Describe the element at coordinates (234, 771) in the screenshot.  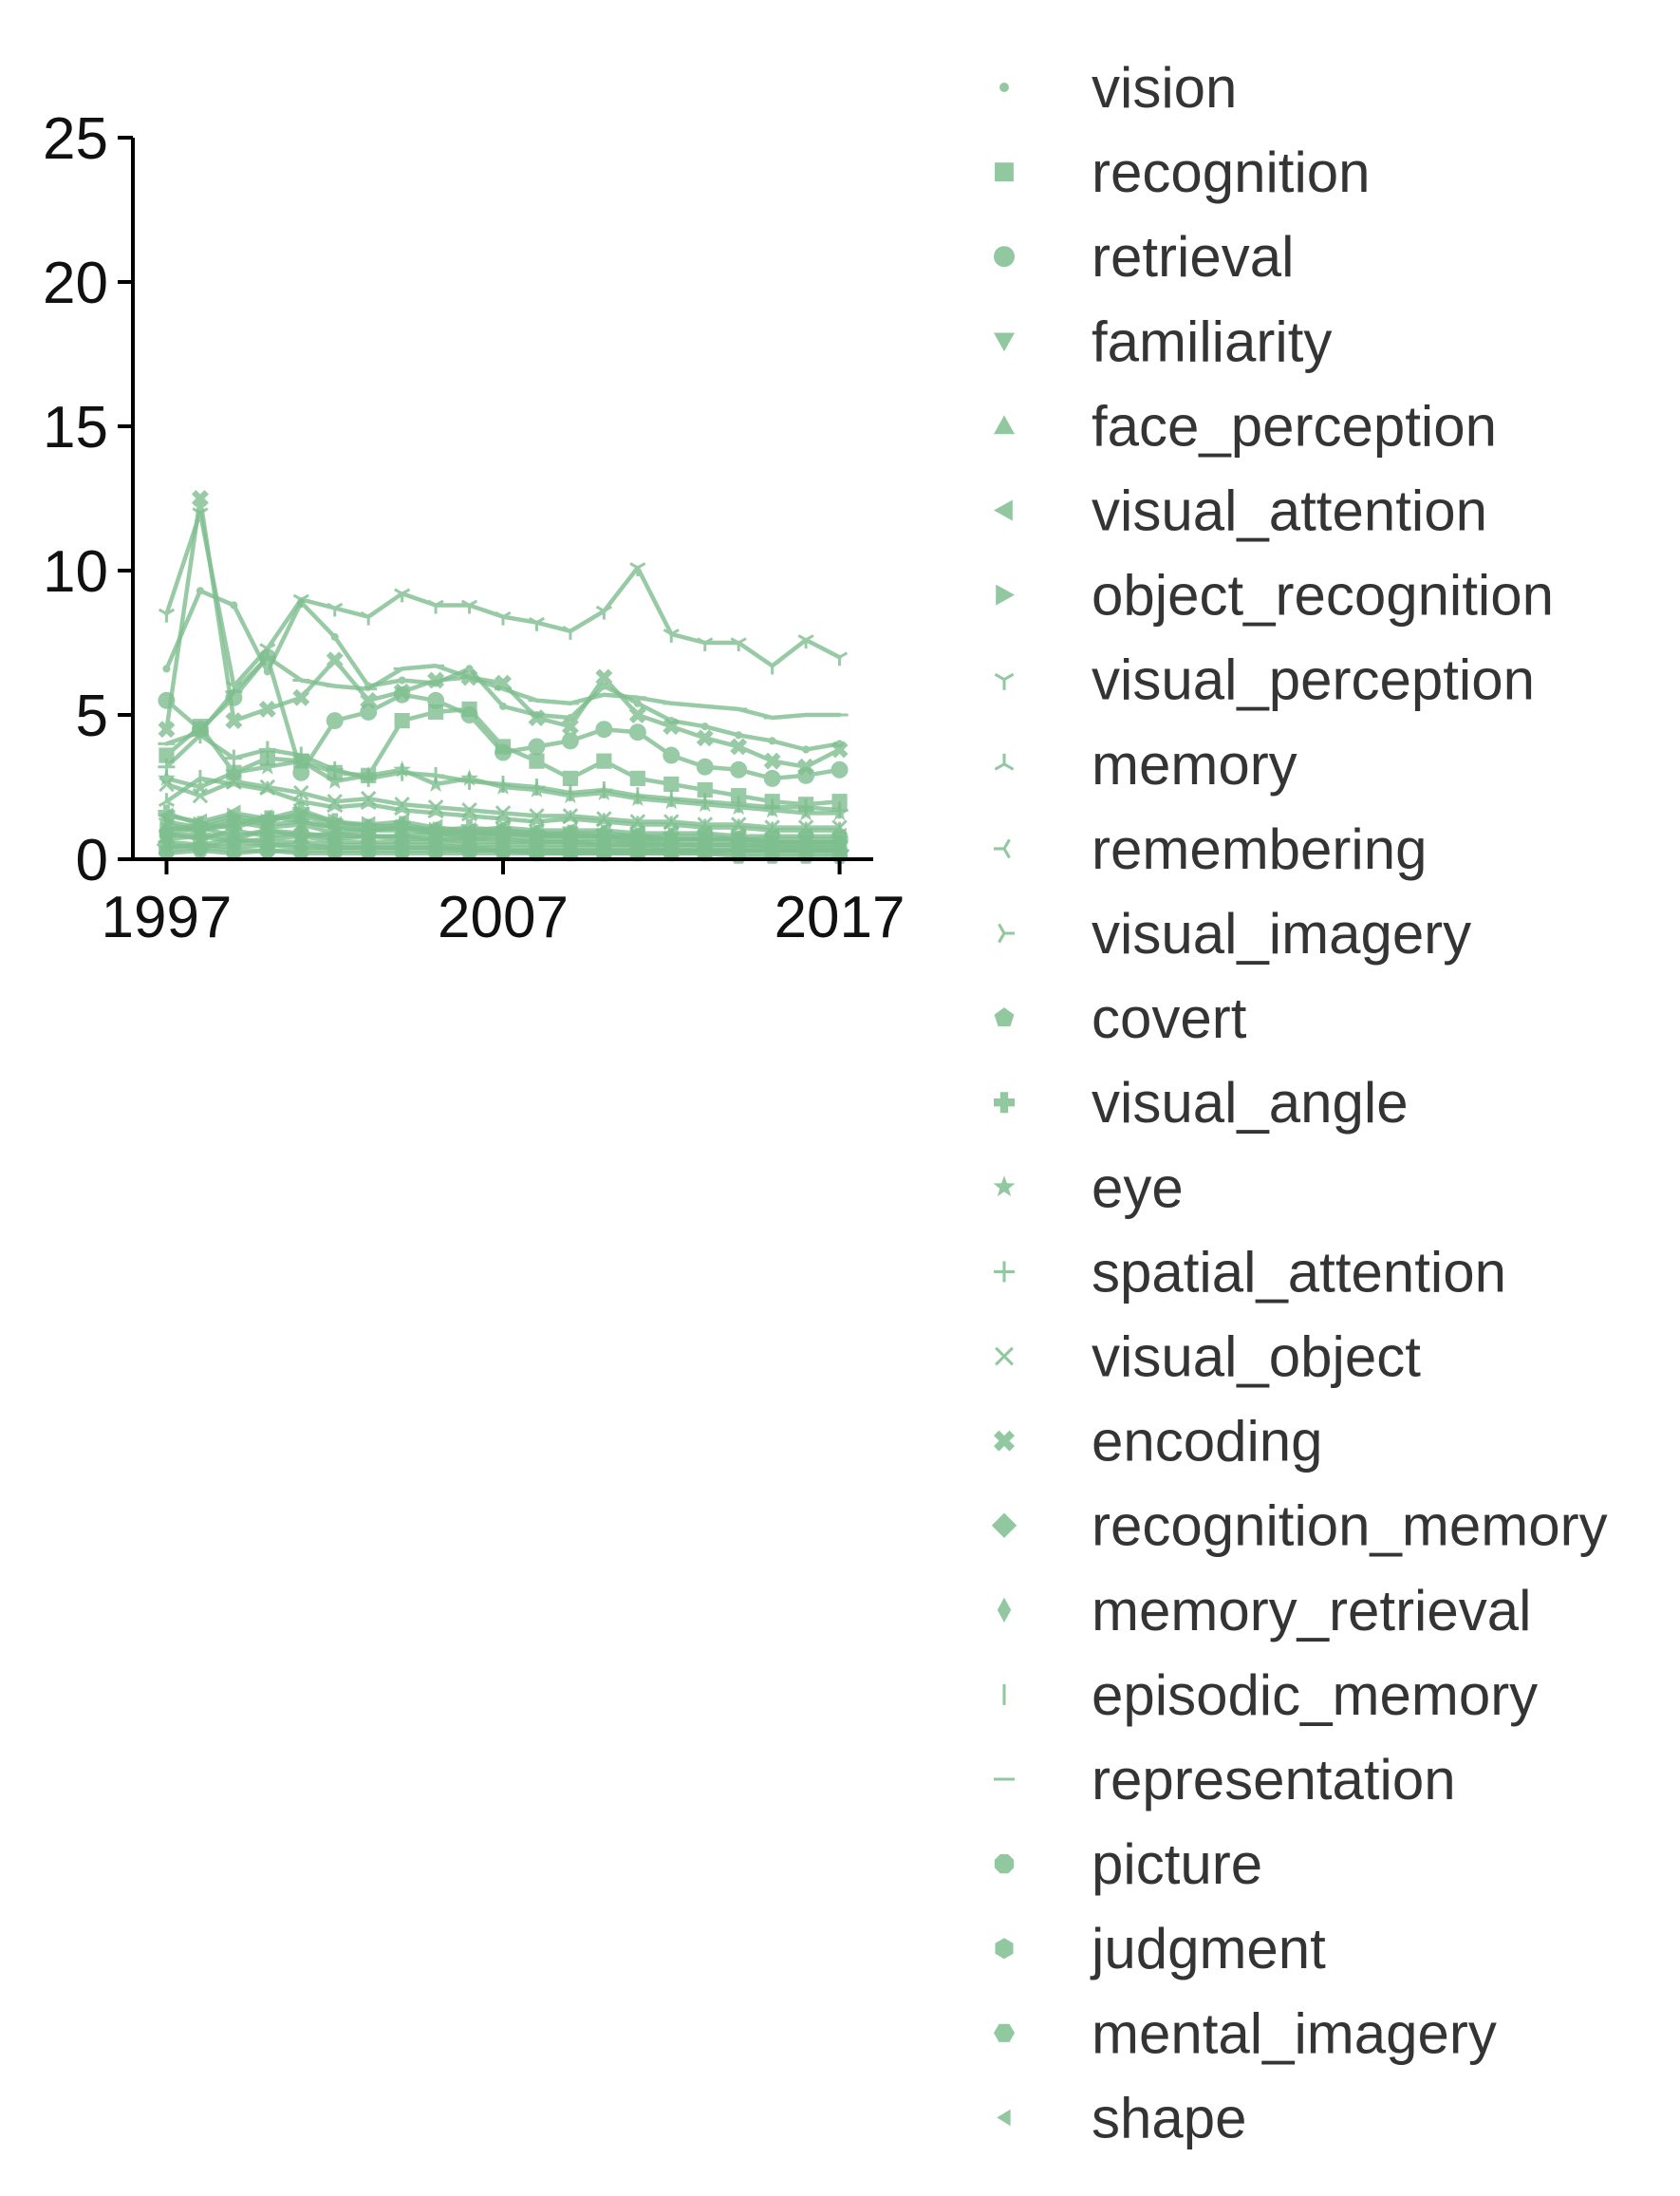
I see `data-point-eye-1999` at that location.